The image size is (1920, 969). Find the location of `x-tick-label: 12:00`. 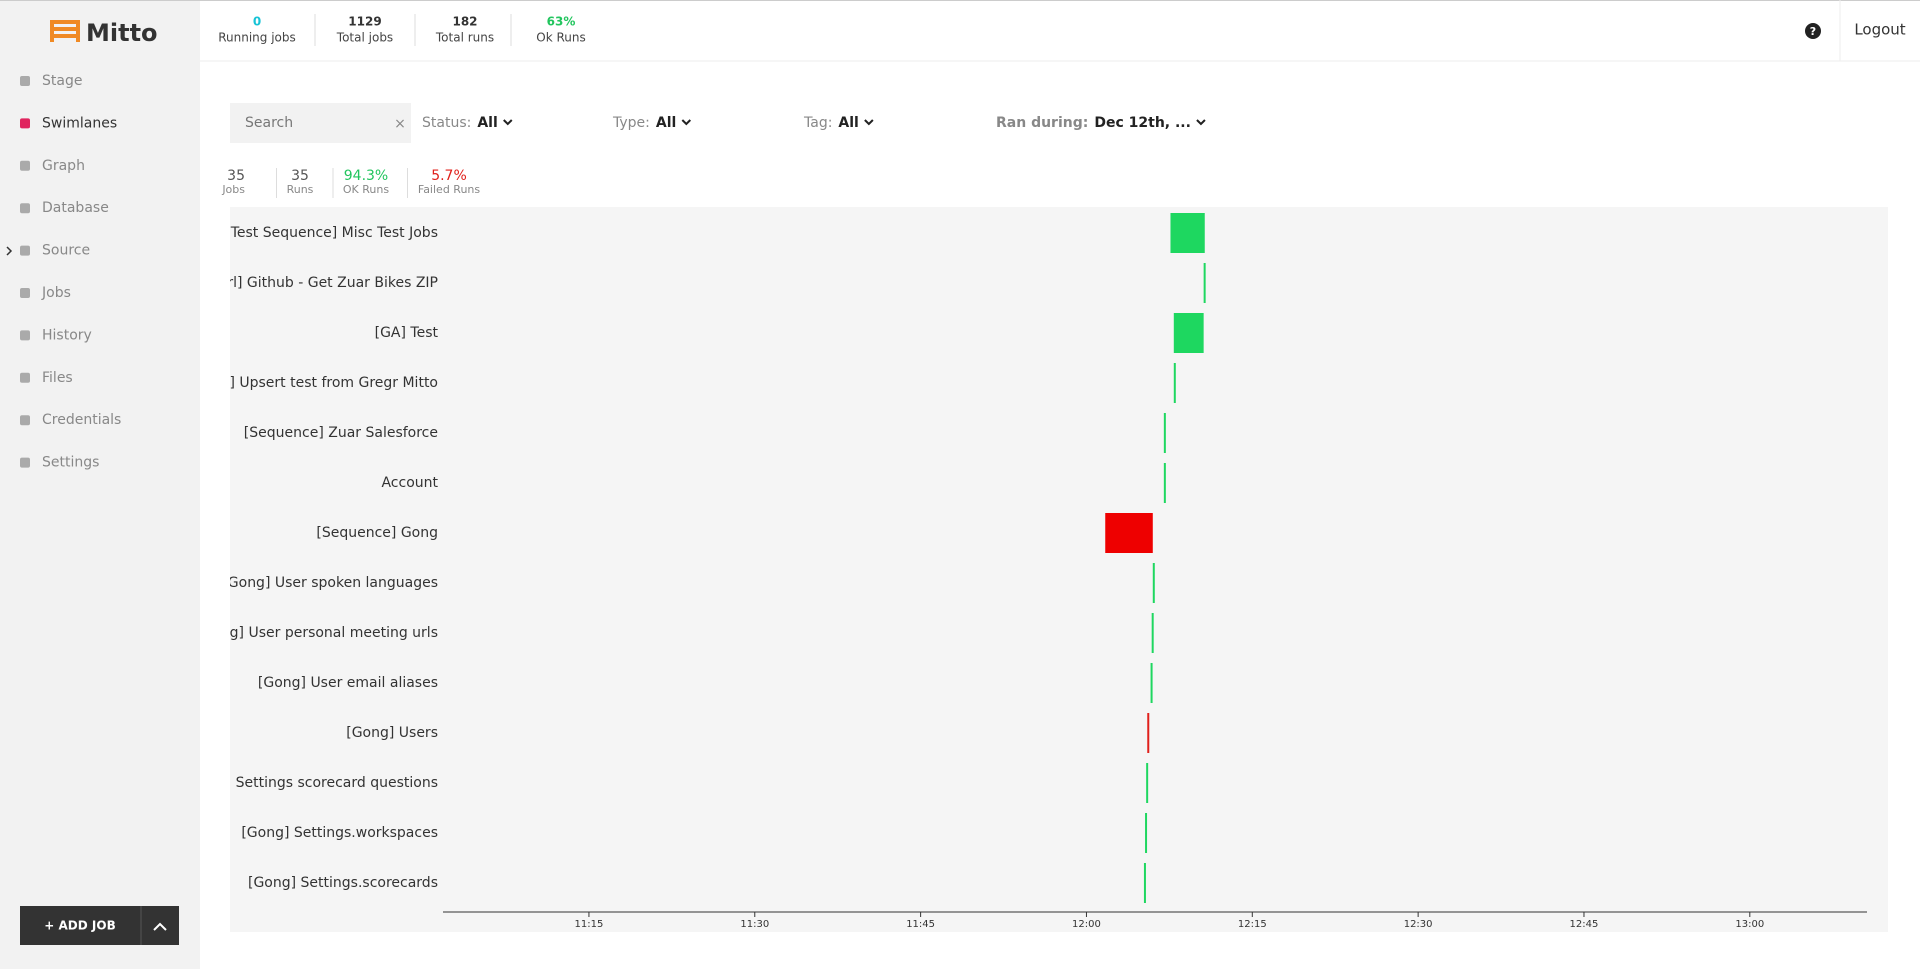

x-tick-label: 12:00 is located at coordinates (1086, 924).